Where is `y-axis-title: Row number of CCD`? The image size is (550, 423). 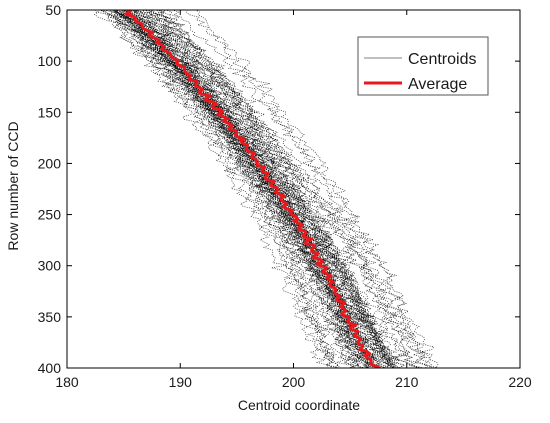
y-axis-title: Row number of CCD is located at coordinates (13, 185).